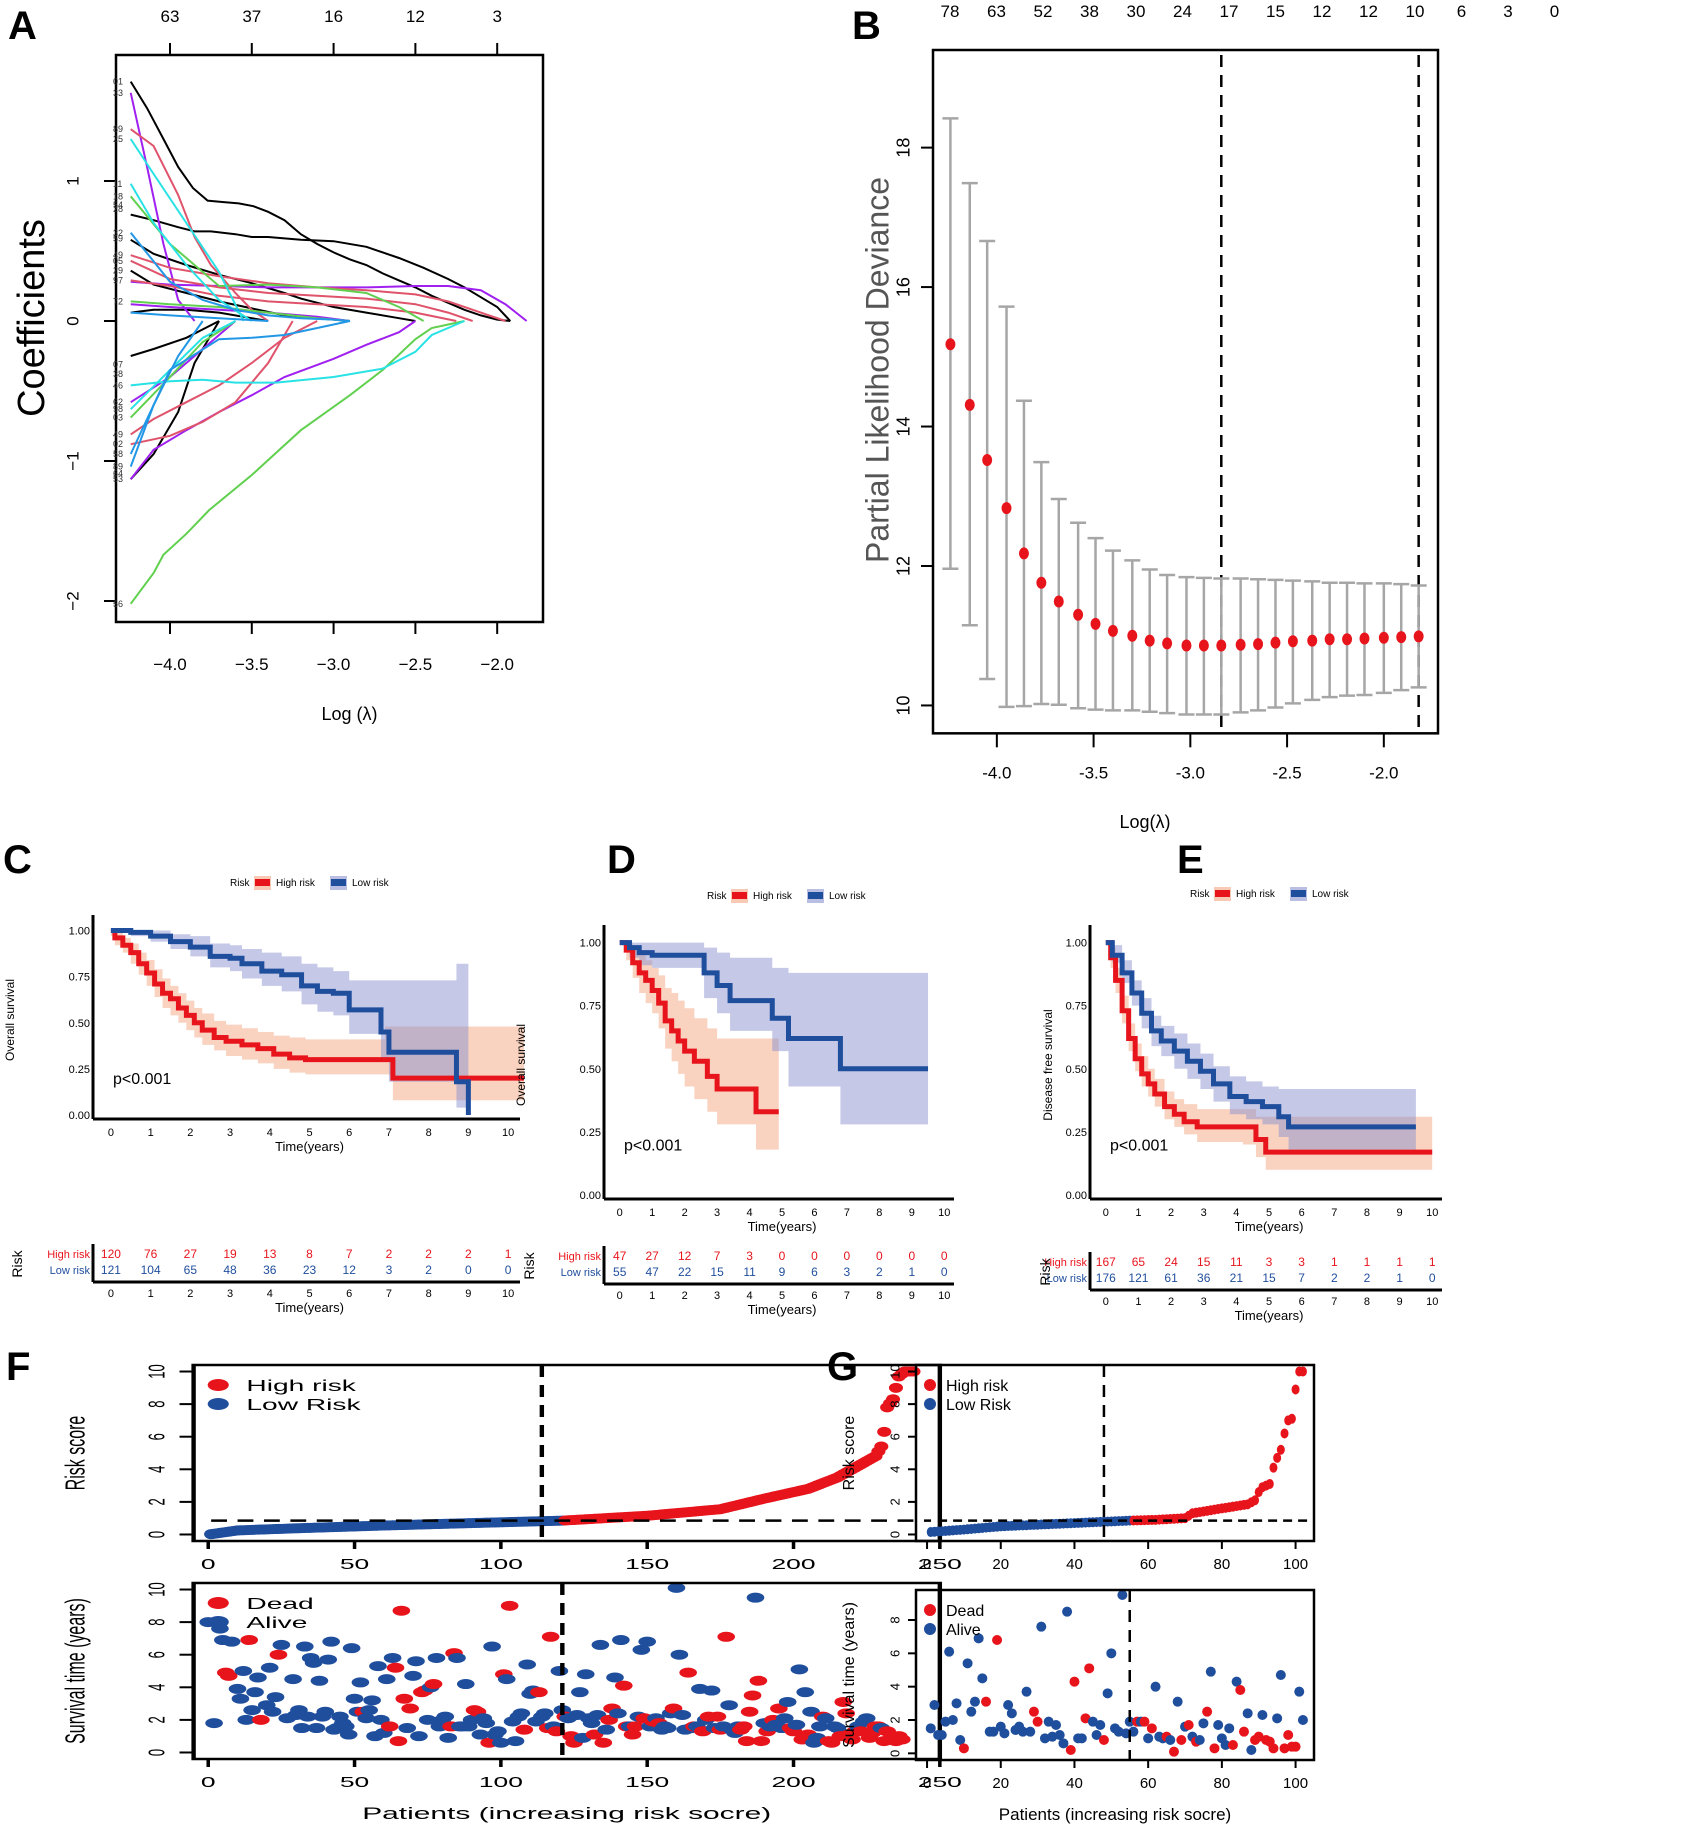 The image size is (1699, 1824). I want to click on risk-table-cell: 8, so click(309, 1254).